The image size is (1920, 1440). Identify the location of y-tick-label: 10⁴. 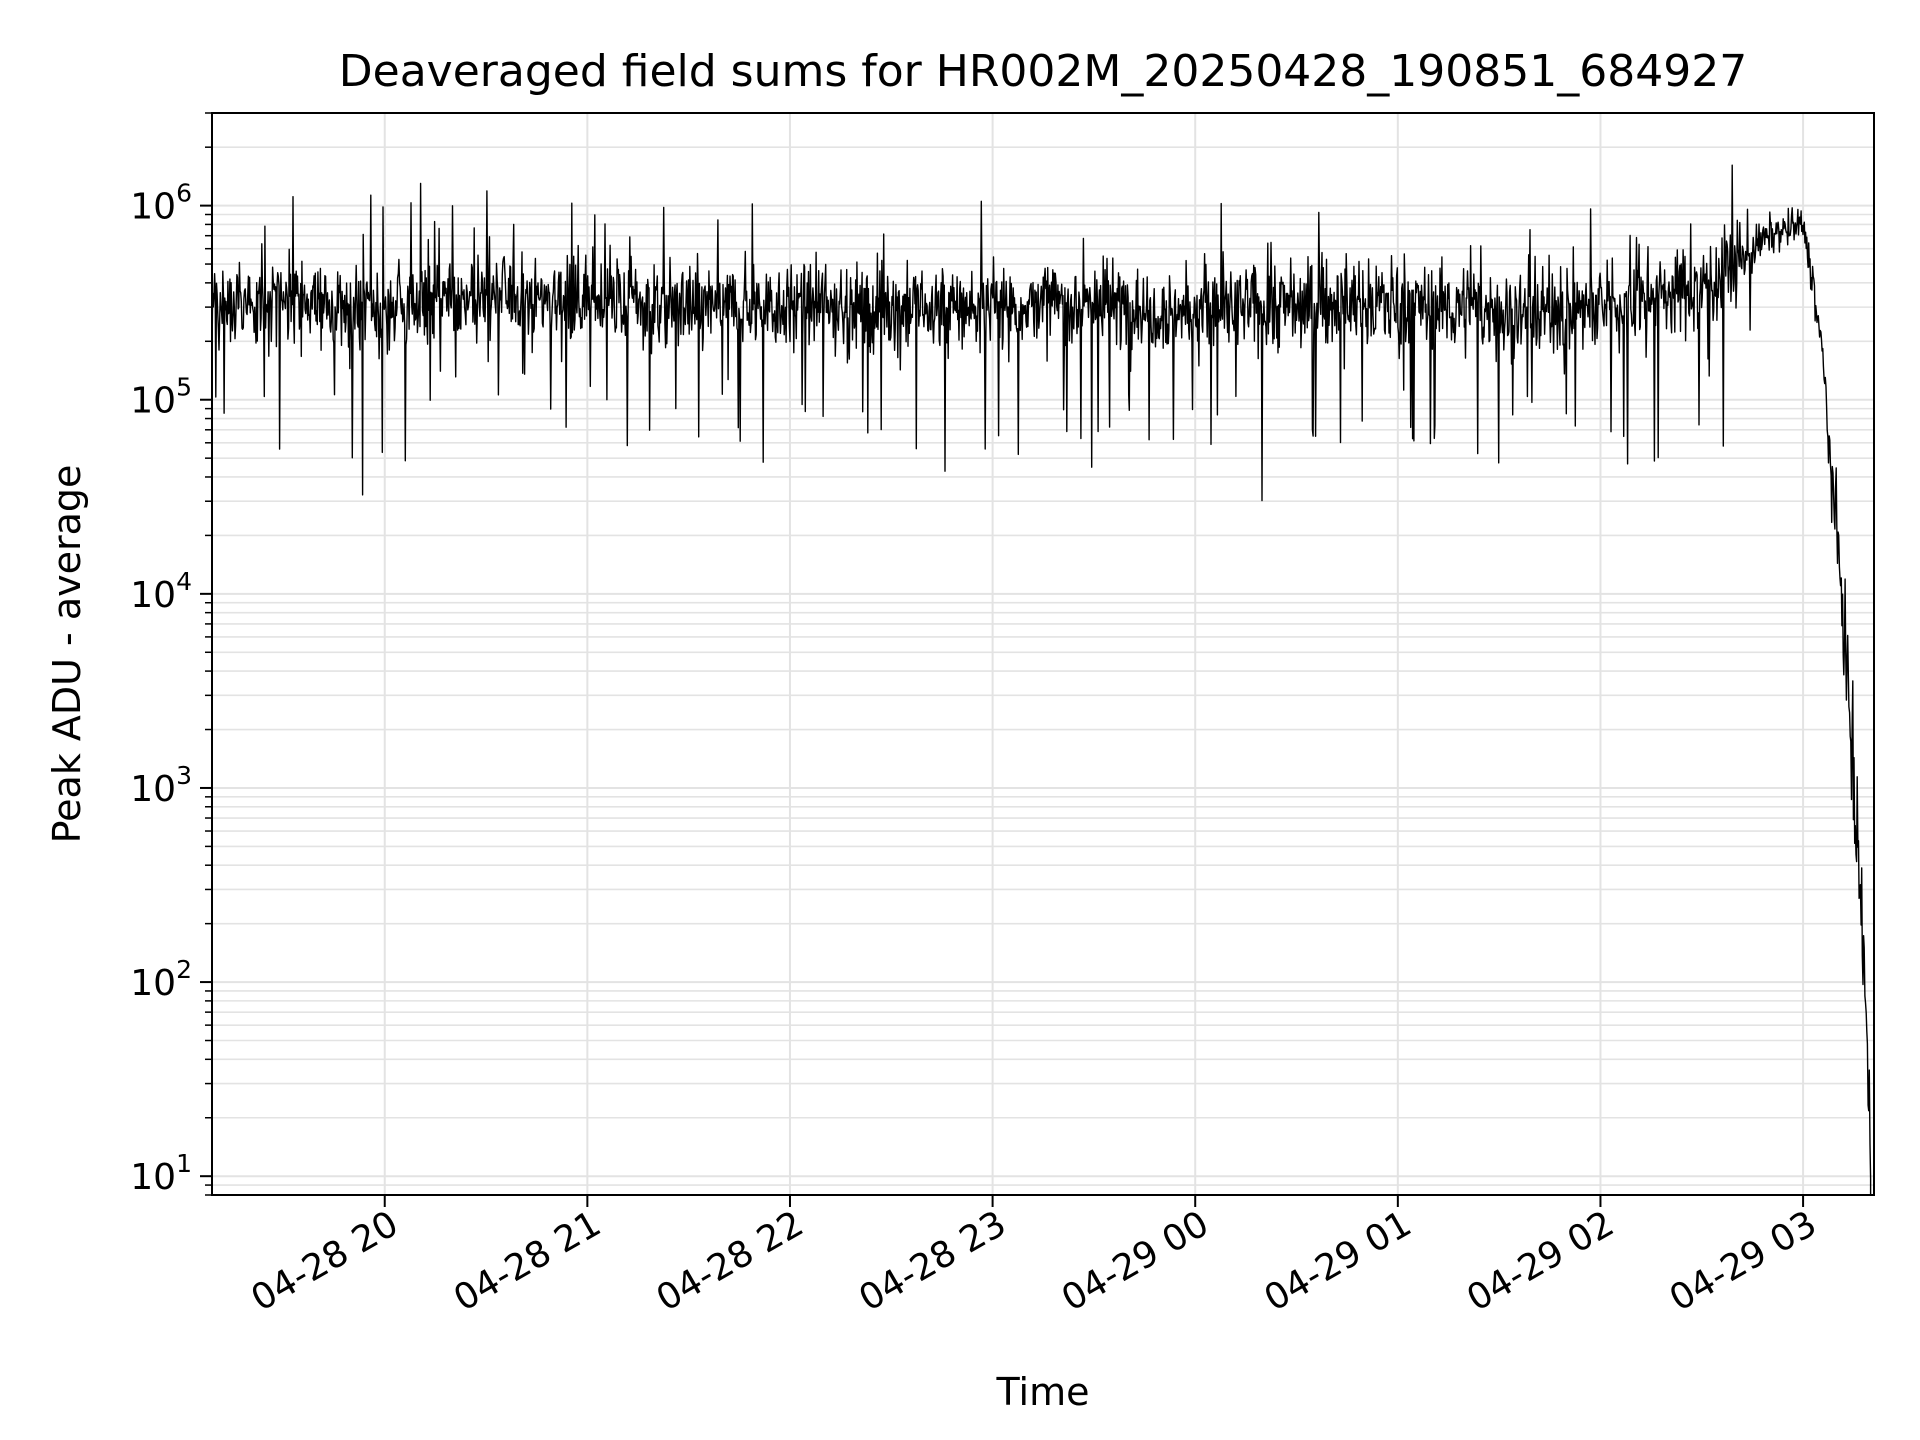
(161, 591).